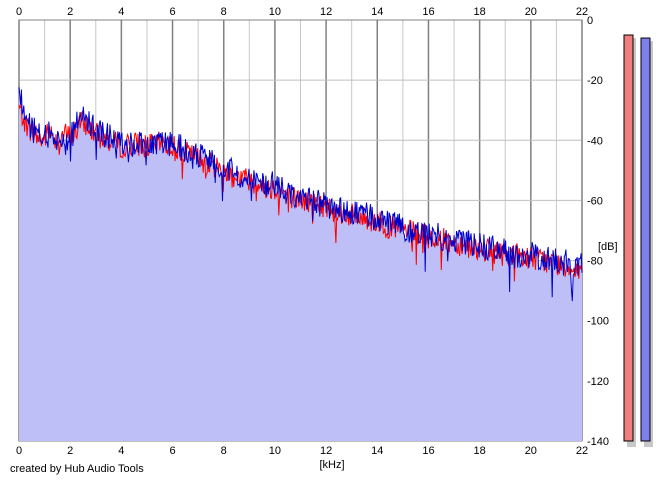 The image size is (664, 486). I want to click on y-tick-labels: 0 -20 -40 -60 -80 -100 -120 -140, so click(598, 231).